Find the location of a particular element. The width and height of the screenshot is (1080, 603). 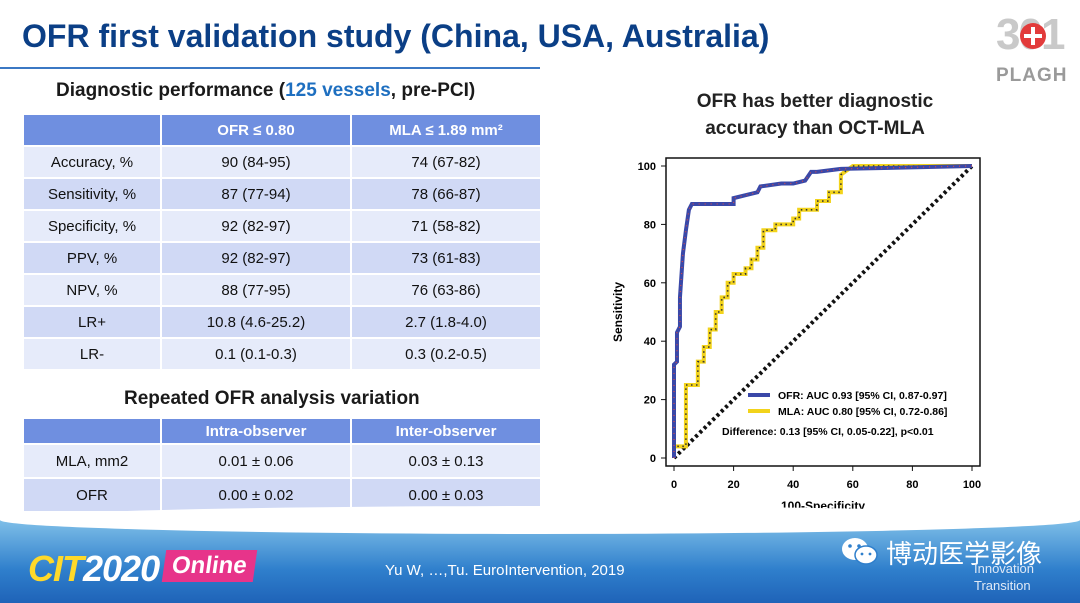

table-row: LR- 0.1 (0.1-0.3) 0.3 (0.2-0.5) is located at coordinates (282, 354).